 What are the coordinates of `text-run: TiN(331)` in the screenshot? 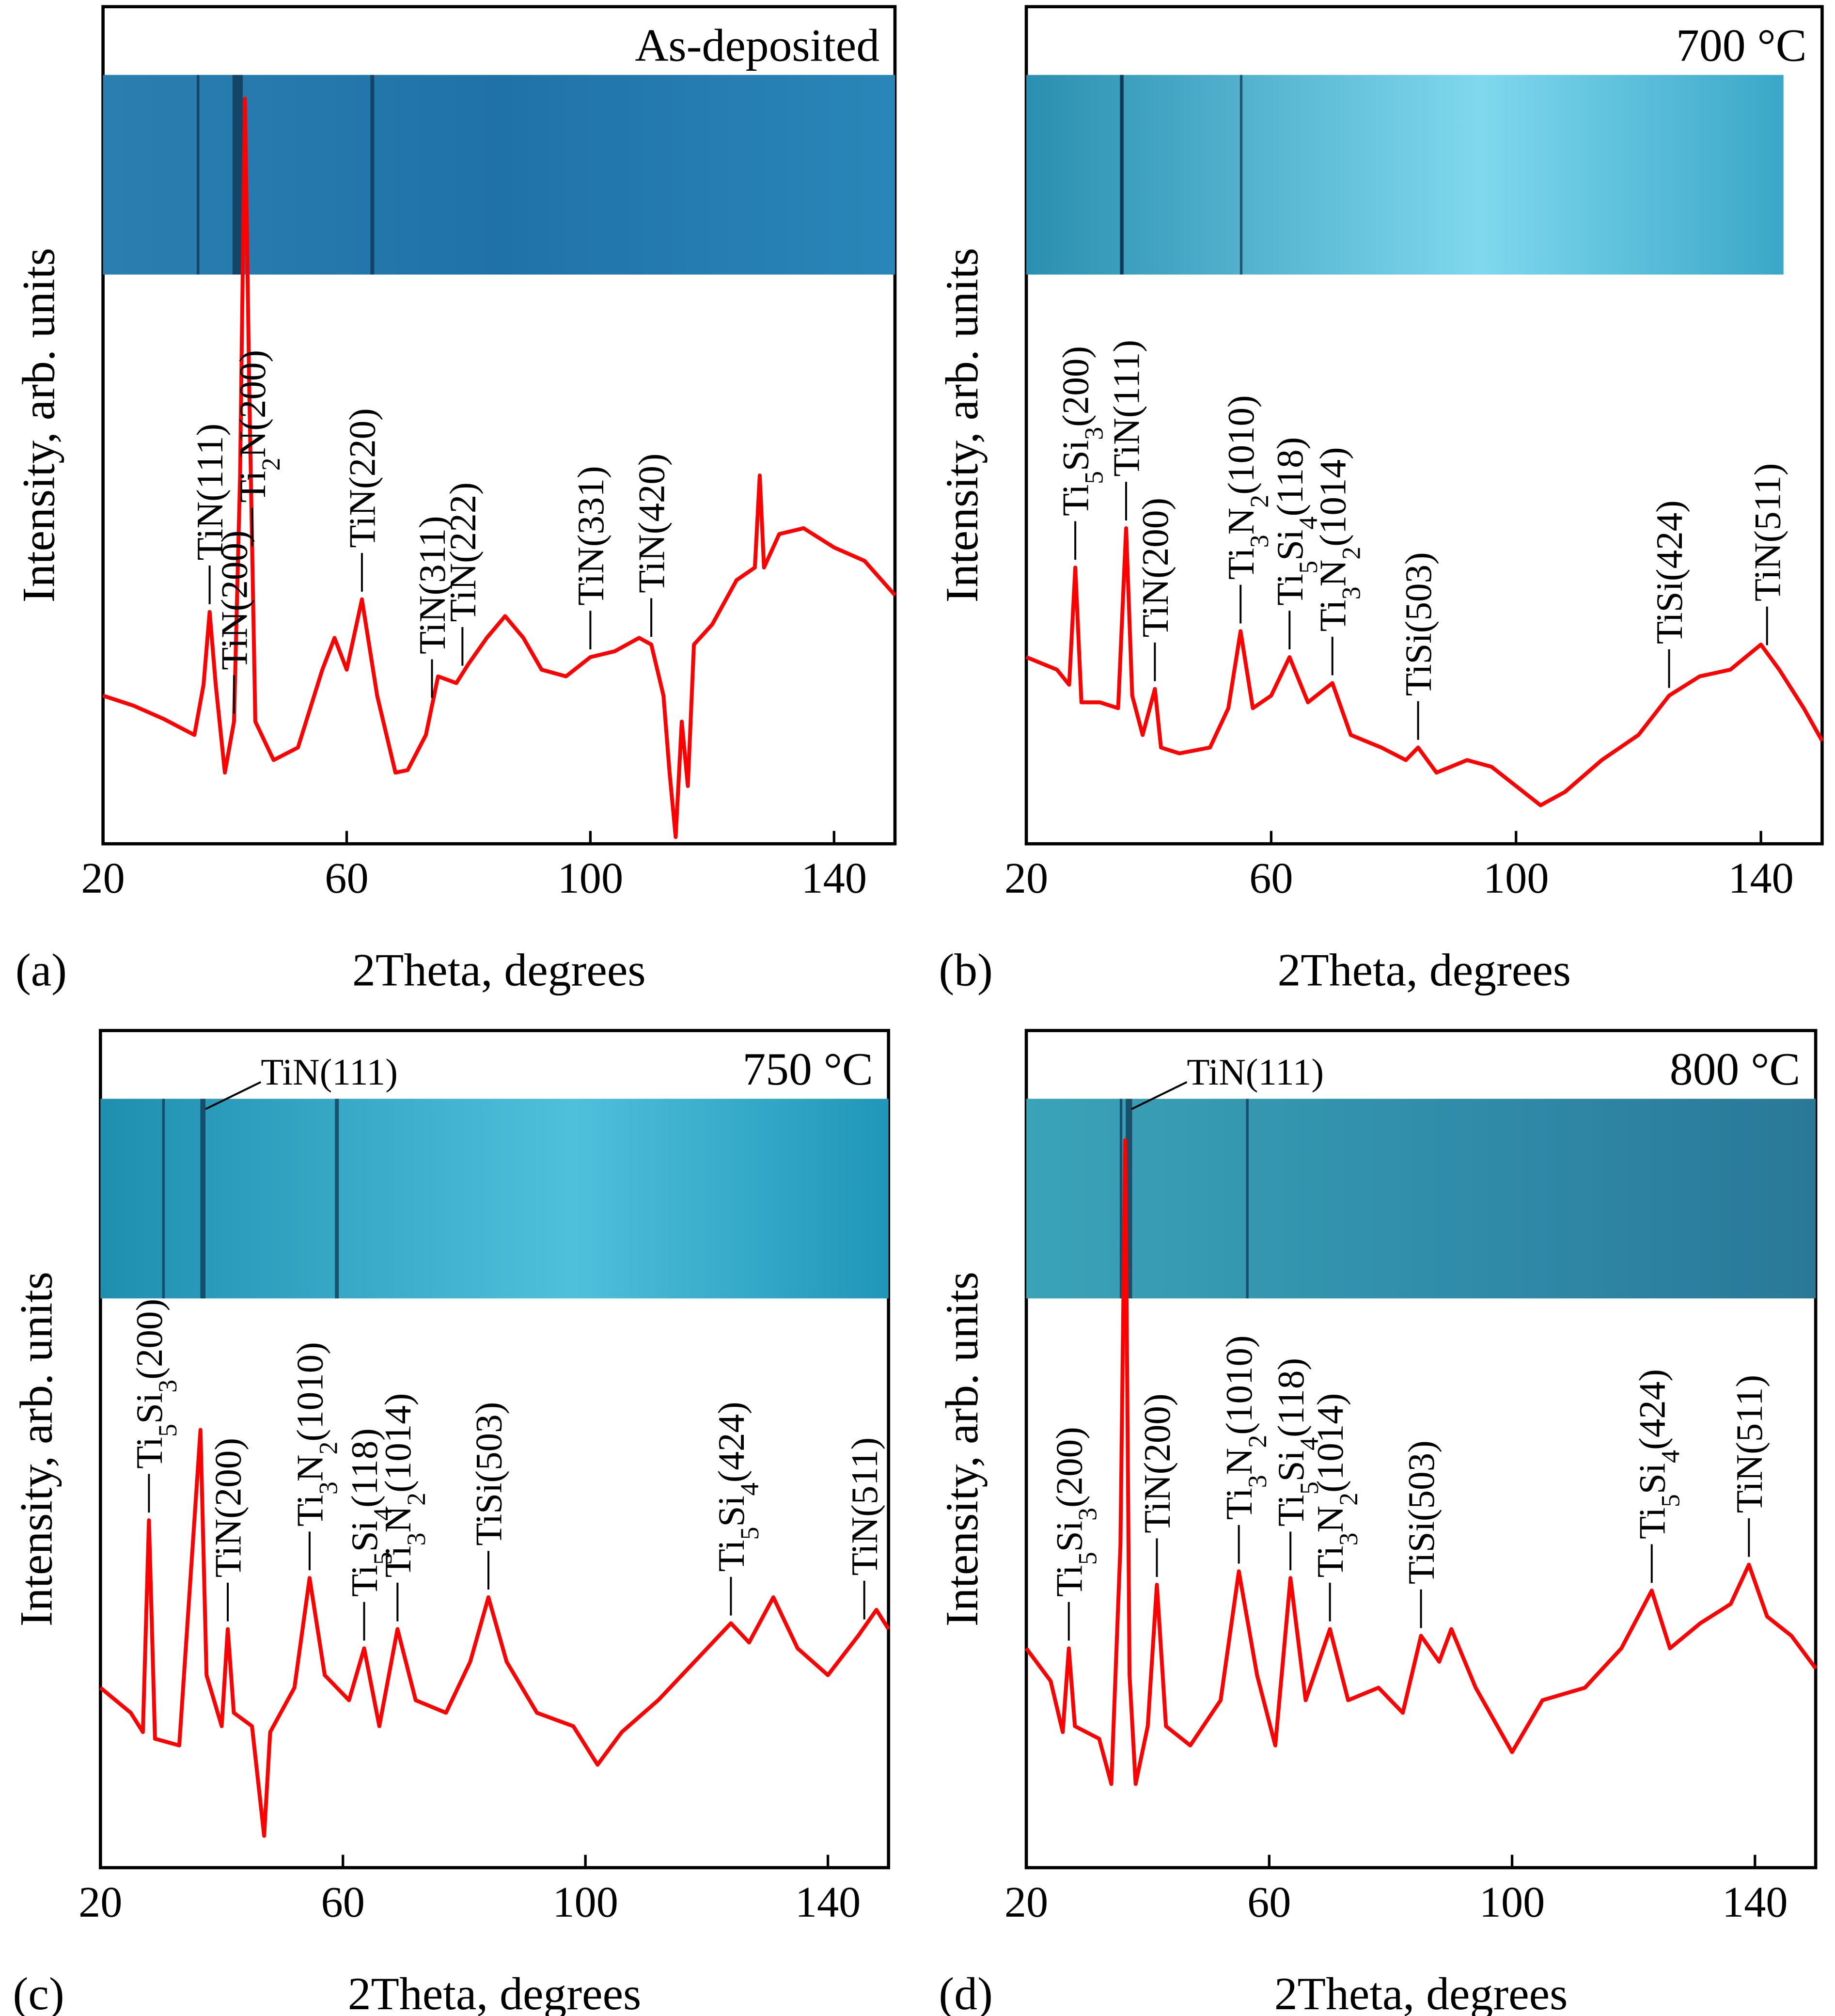 It's located at (591, 536).